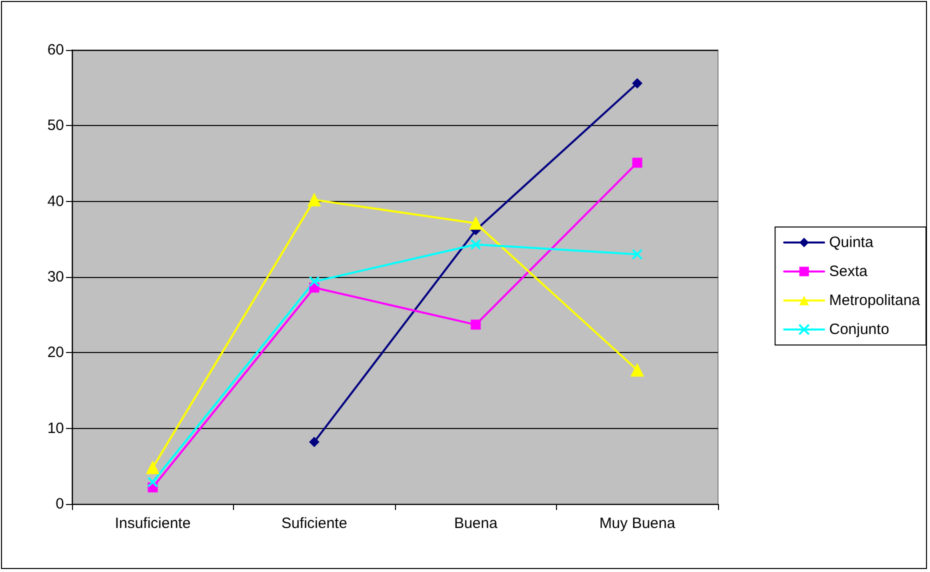  Describe the element at coordinates (55, 428) in the screenshot. I see `y-tick-label: 10` at that location.